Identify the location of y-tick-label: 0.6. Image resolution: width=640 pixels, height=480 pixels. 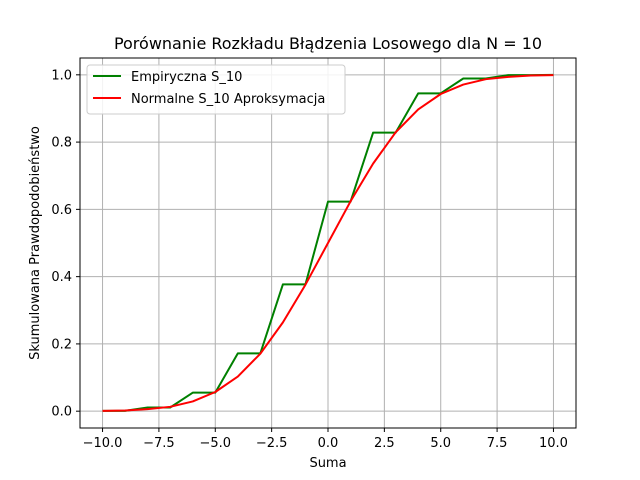
(61, 210).